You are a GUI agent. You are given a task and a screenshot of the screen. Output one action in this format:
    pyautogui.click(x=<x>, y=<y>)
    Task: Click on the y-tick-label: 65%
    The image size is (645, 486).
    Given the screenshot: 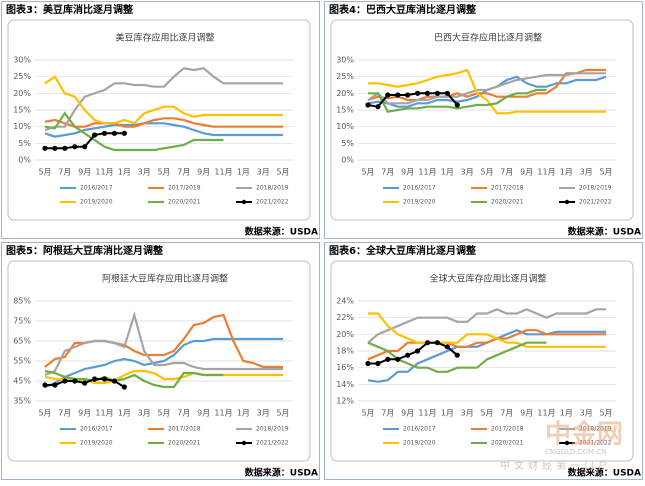 What is the action you would take?
    pyautogui.click(x=22, y=341)
    